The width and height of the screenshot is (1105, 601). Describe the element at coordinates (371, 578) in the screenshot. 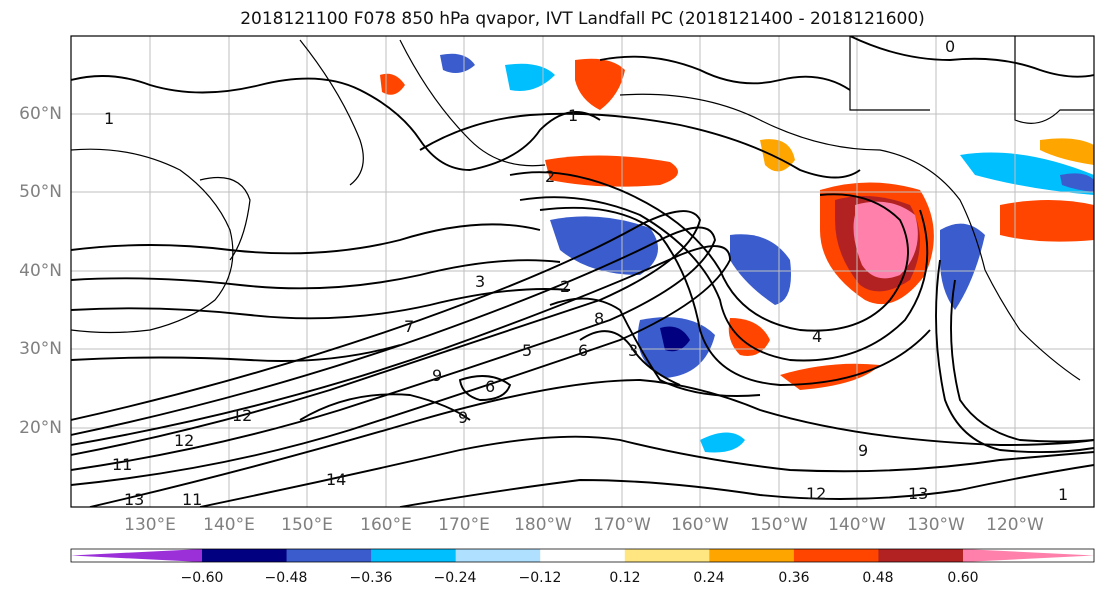

I see `colorbar-tick-label: −0.36` at that location.